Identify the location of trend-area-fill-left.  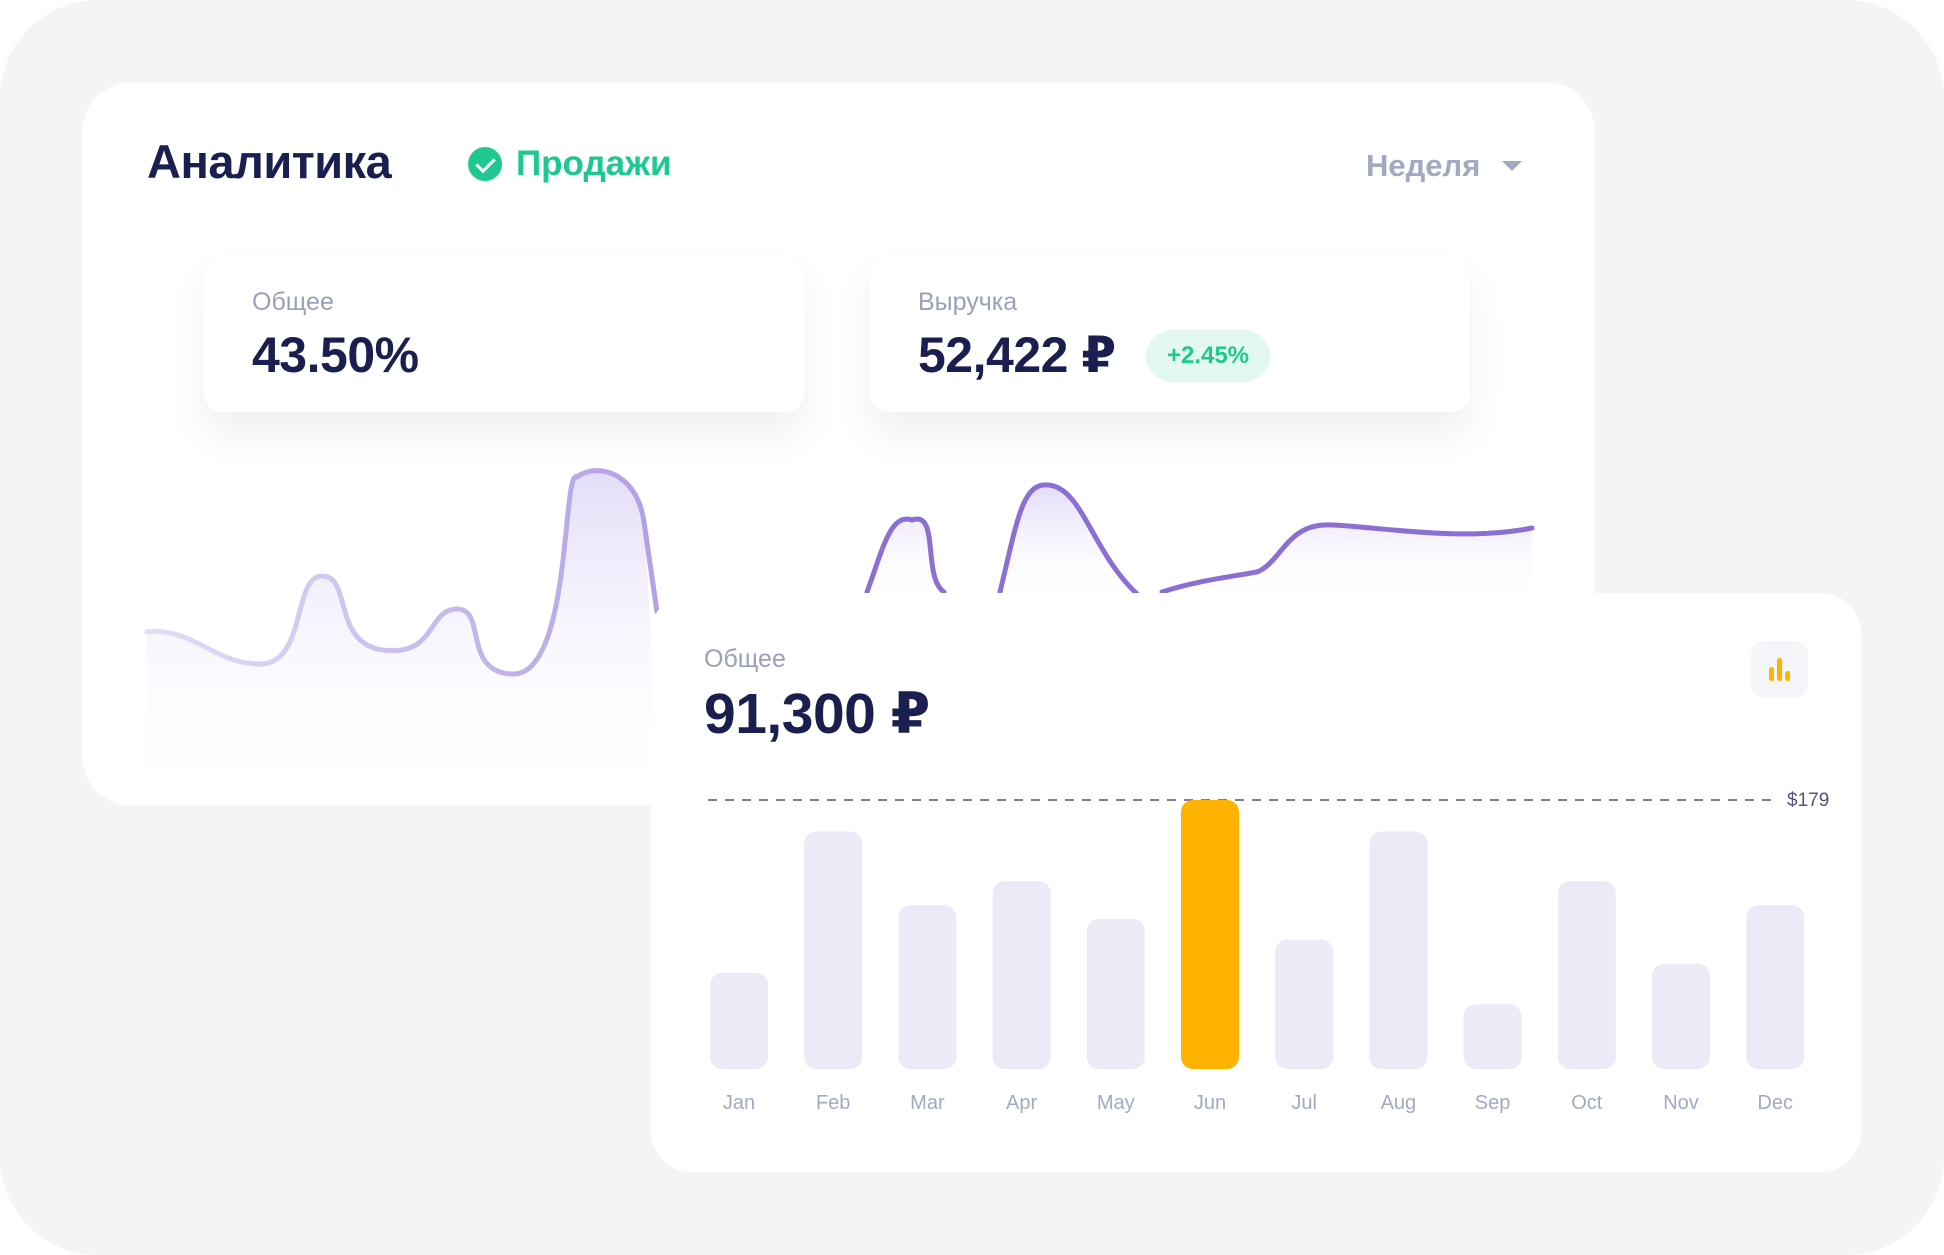
(404, 638).